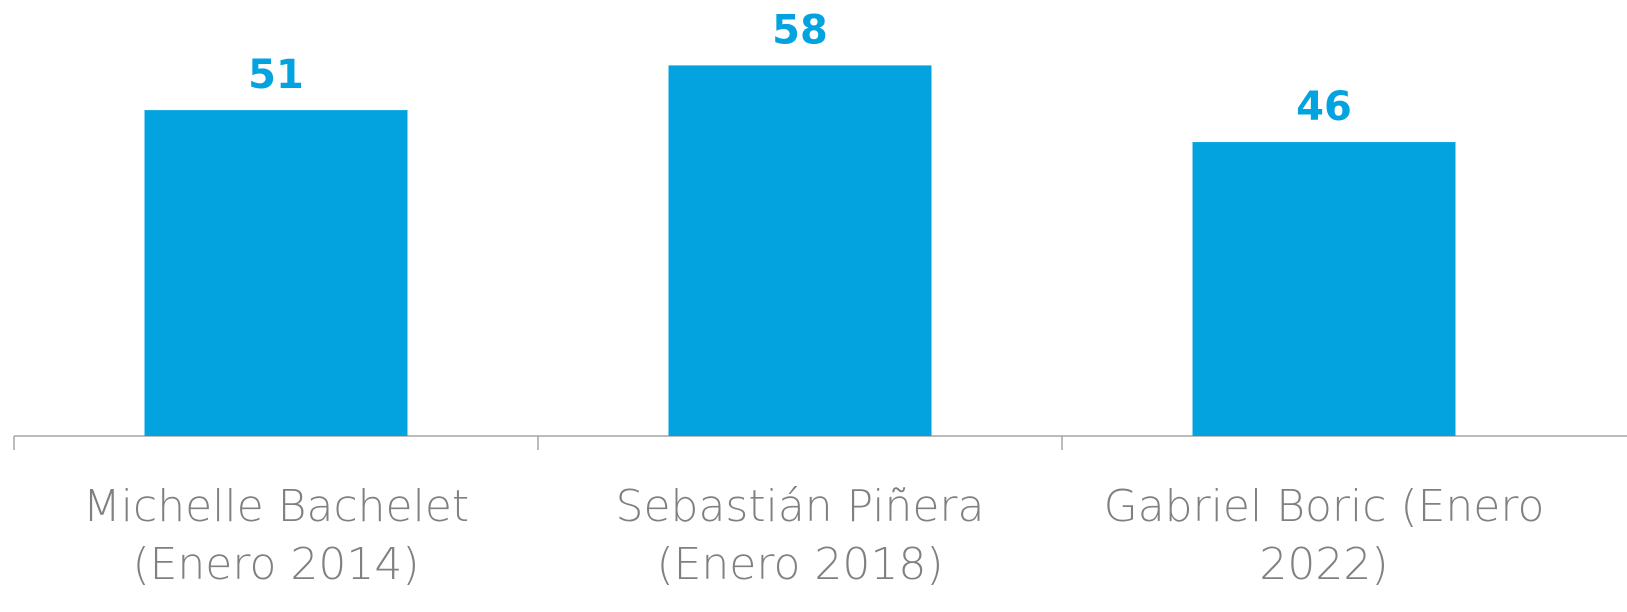  Describe the element at coordinates (276, 535) in the screenshot. I see `x-tick-label: Michelle Bachelet (Enero 2014)` at that location.